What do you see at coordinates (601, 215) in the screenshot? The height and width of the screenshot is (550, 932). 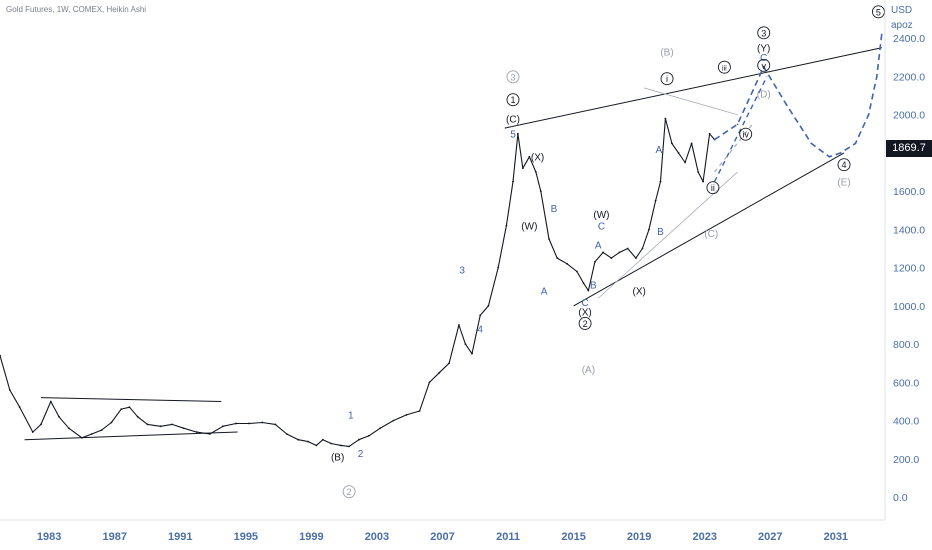 I see `wave-label-text: (W)` at bounding box center [601, 215].